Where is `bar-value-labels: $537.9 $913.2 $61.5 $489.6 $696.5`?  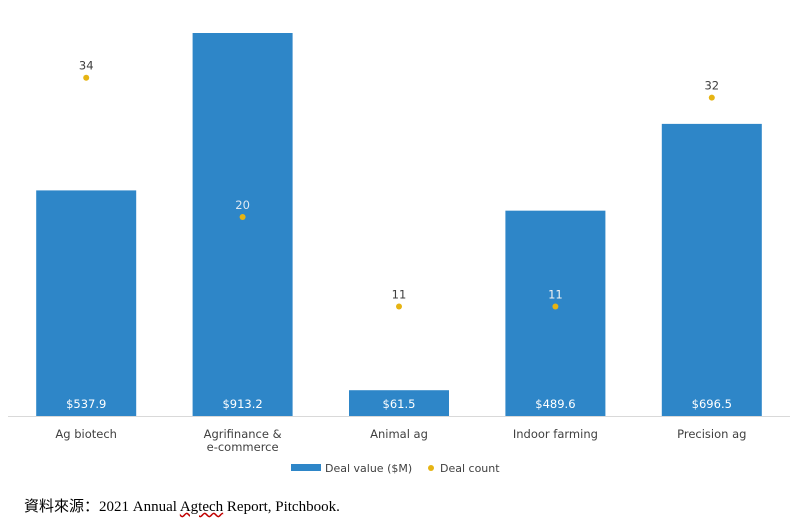 bar-value-labels: $537.9 $913.2 $61.5 $489.6 $696.5 is located at coordinates (399, 404).